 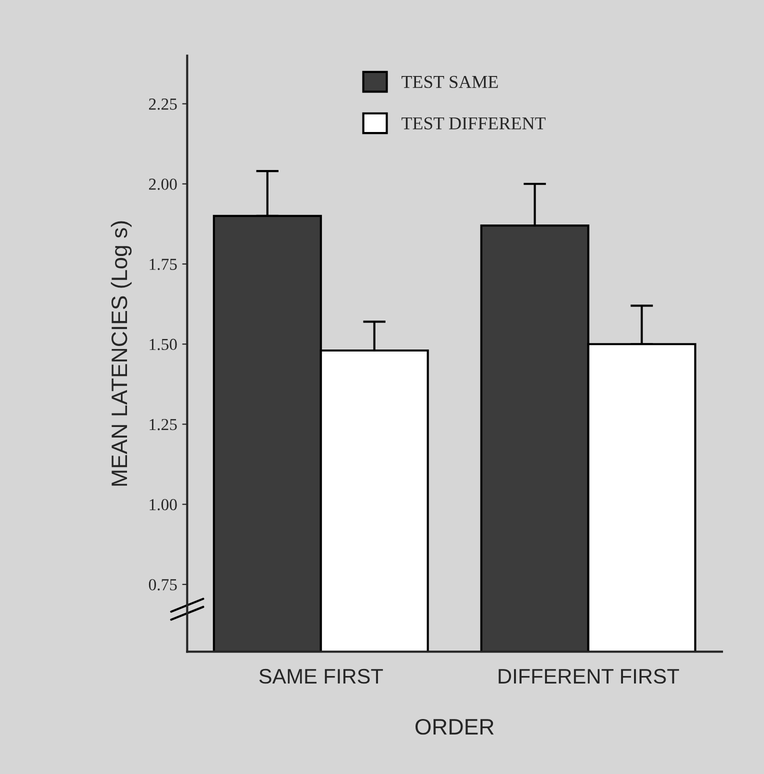 What do you see at coordinates (474, 123) in the screenshot?
I see `legend-label: TEST DIFFERENT` at bounding box center [474, 123].